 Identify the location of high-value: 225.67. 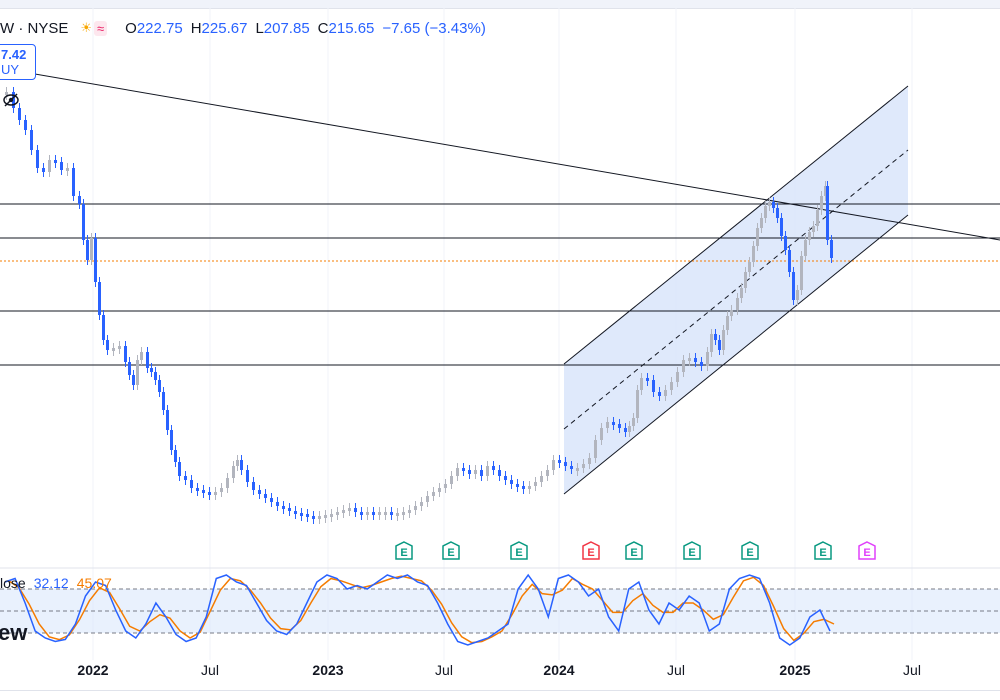
(224, 28).